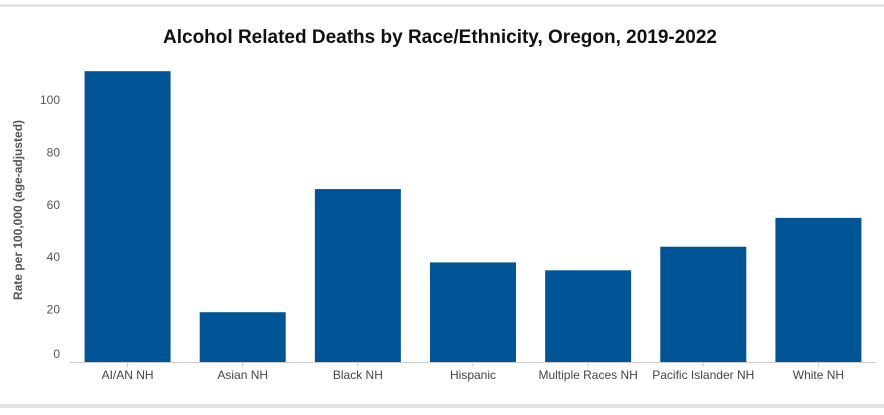 This screenshot has width=884, height=415. What do you see at coordinates (587, 375) in the screenshot?
I see `x-tick-label: Multiple Races NH` at bounding box center [587, 375].